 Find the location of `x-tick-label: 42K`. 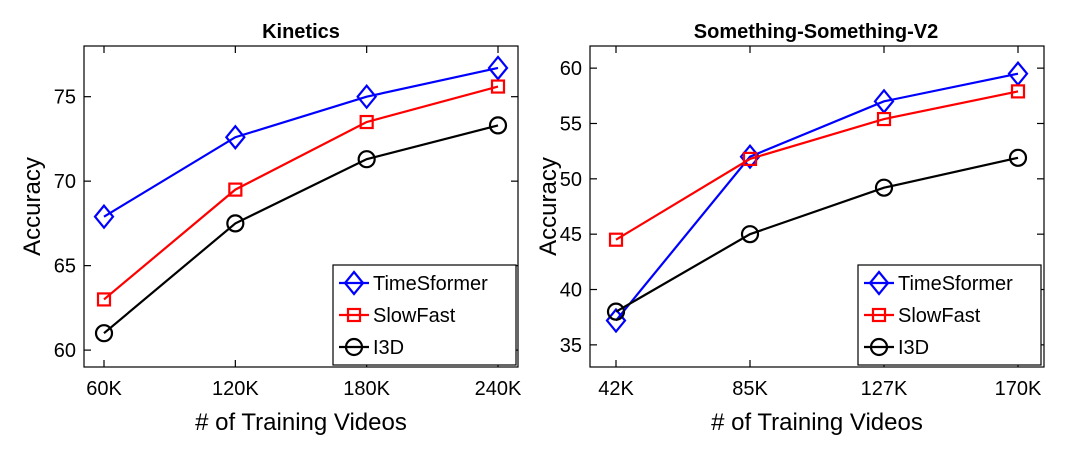

x-tick-label: 42K is located at coordinates (616, 389).